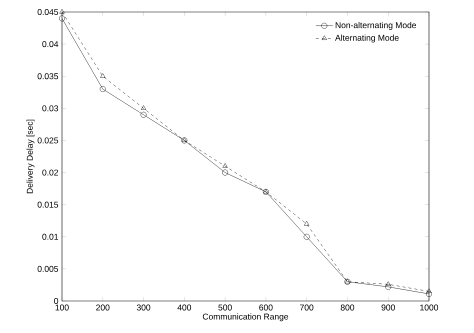  I want to click on y-tick-label: 0.045, so click(48, 12).